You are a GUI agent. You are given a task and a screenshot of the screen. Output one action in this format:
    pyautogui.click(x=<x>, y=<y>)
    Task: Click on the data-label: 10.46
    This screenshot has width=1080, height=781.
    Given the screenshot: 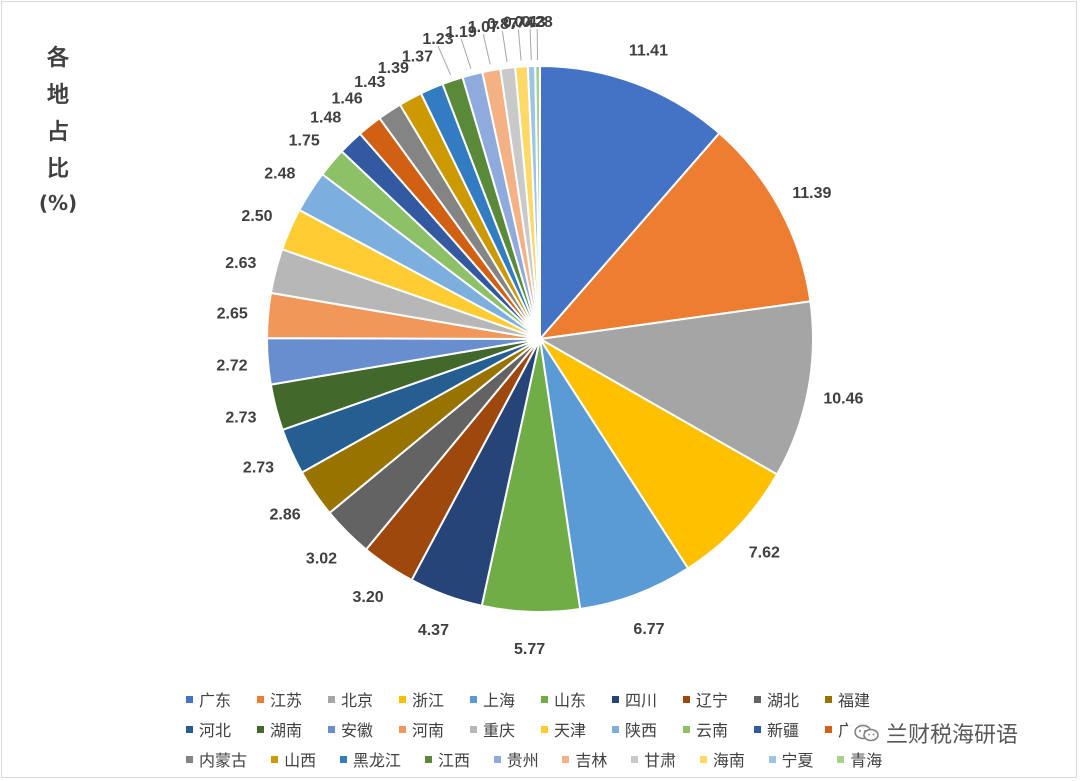 What is the action you would take?
    pyautogui.click(x=843, y=399)
    